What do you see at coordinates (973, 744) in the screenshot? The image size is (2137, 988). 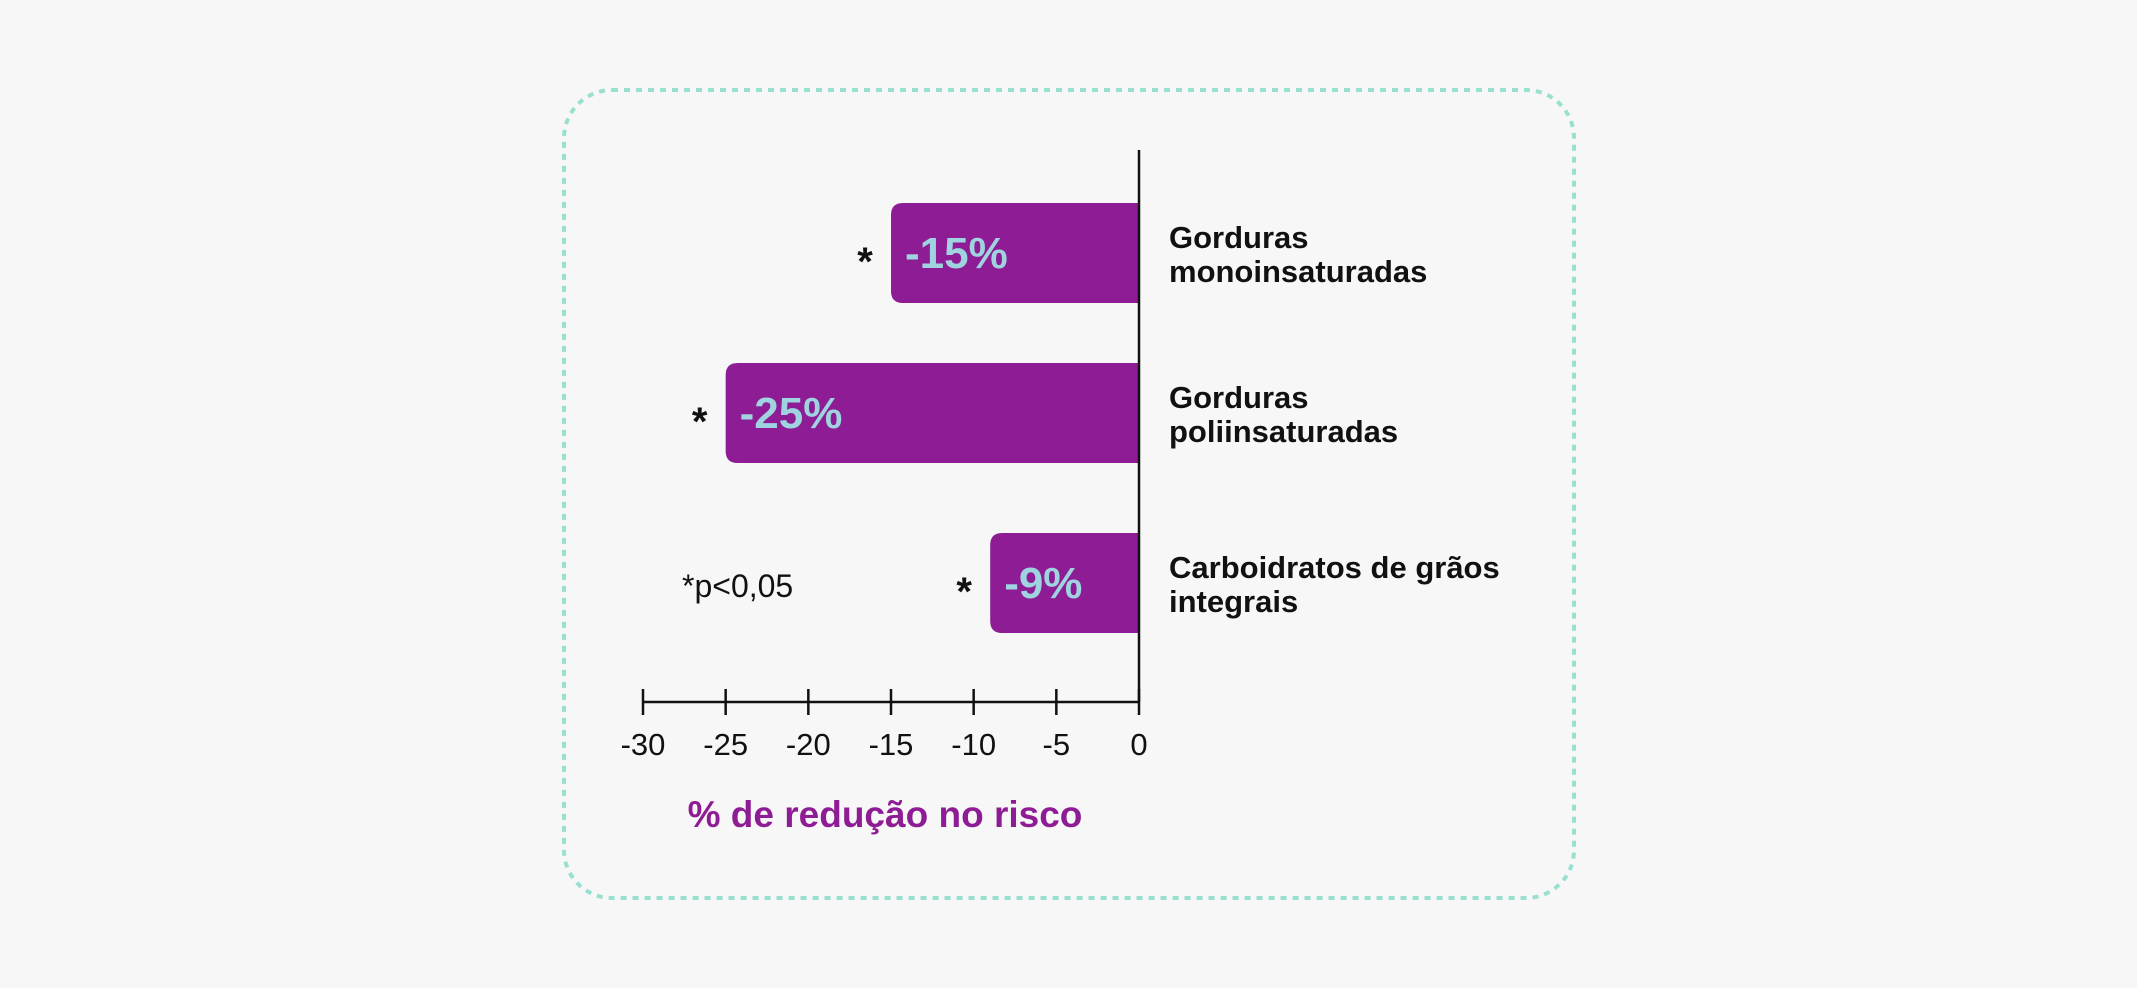 I see `x-tick-label: -10` at bounding box center [973, 744].